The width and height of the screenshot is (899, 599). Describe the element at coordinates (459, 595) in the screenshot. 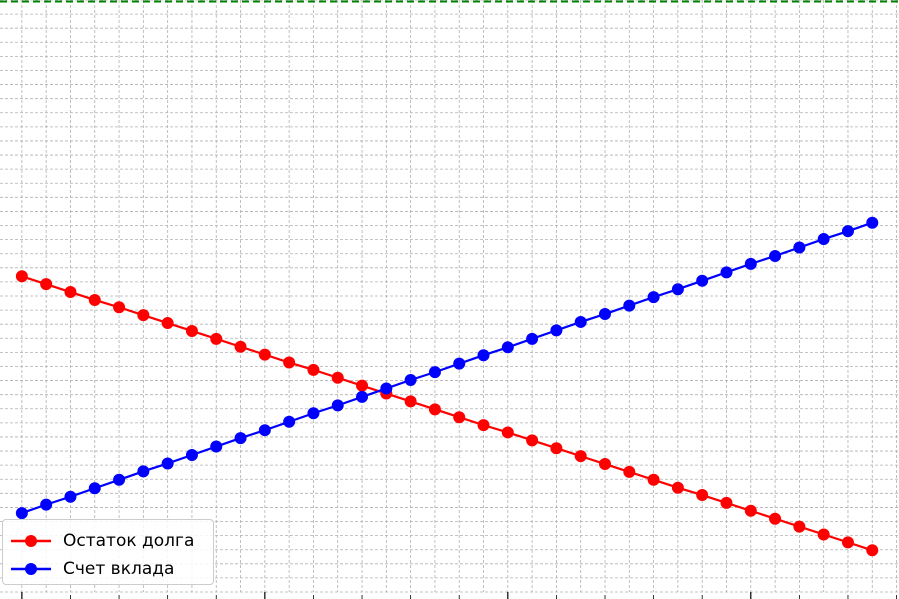

I see `x-axis-ticks` at that location.